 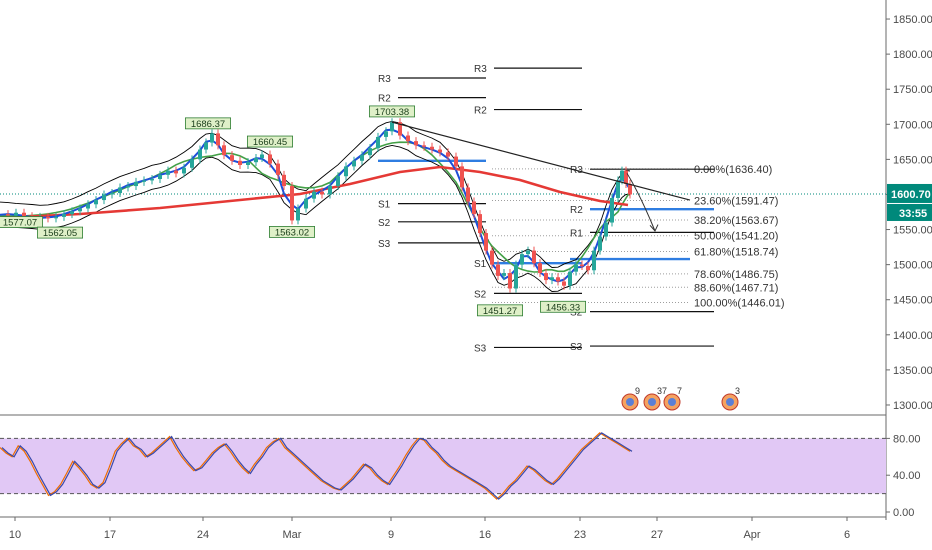 What do you see at coordinates (20, 223) in the screenshot?
I see `swing-label-text: 1577.07` at bounding box center [20, 223].